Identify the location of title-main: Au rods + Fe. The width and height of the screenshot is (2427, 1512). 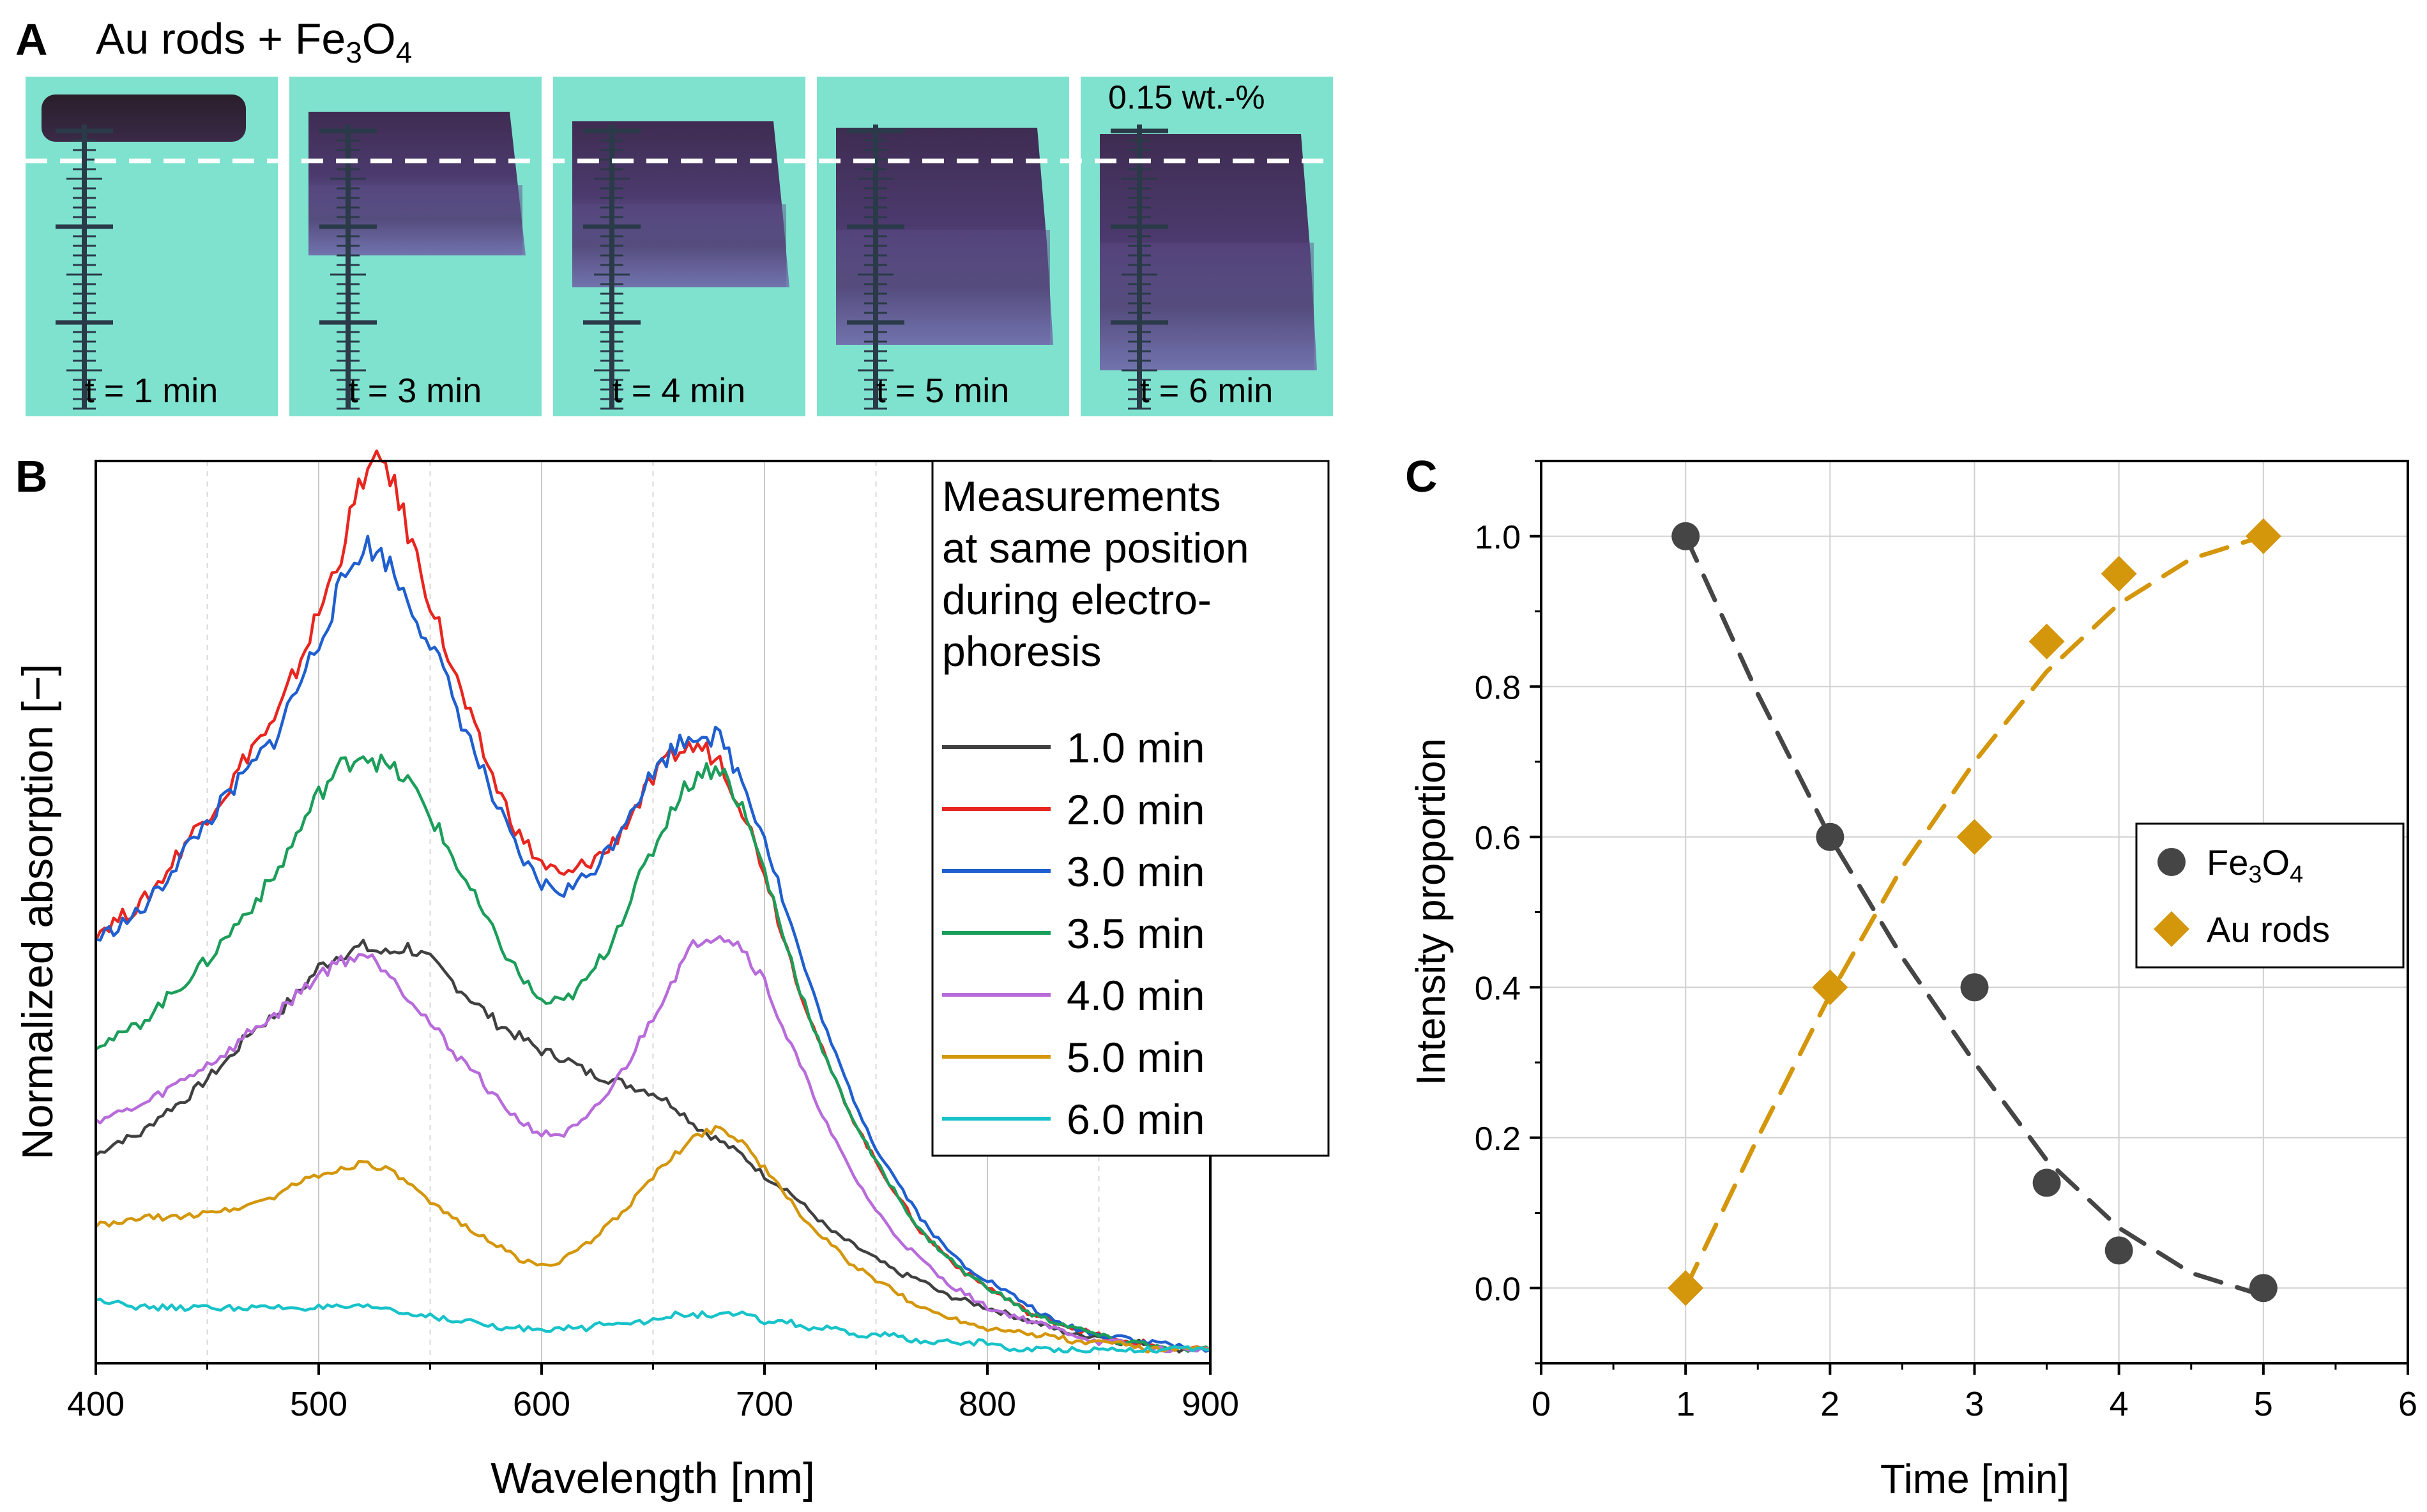
(221, 39).